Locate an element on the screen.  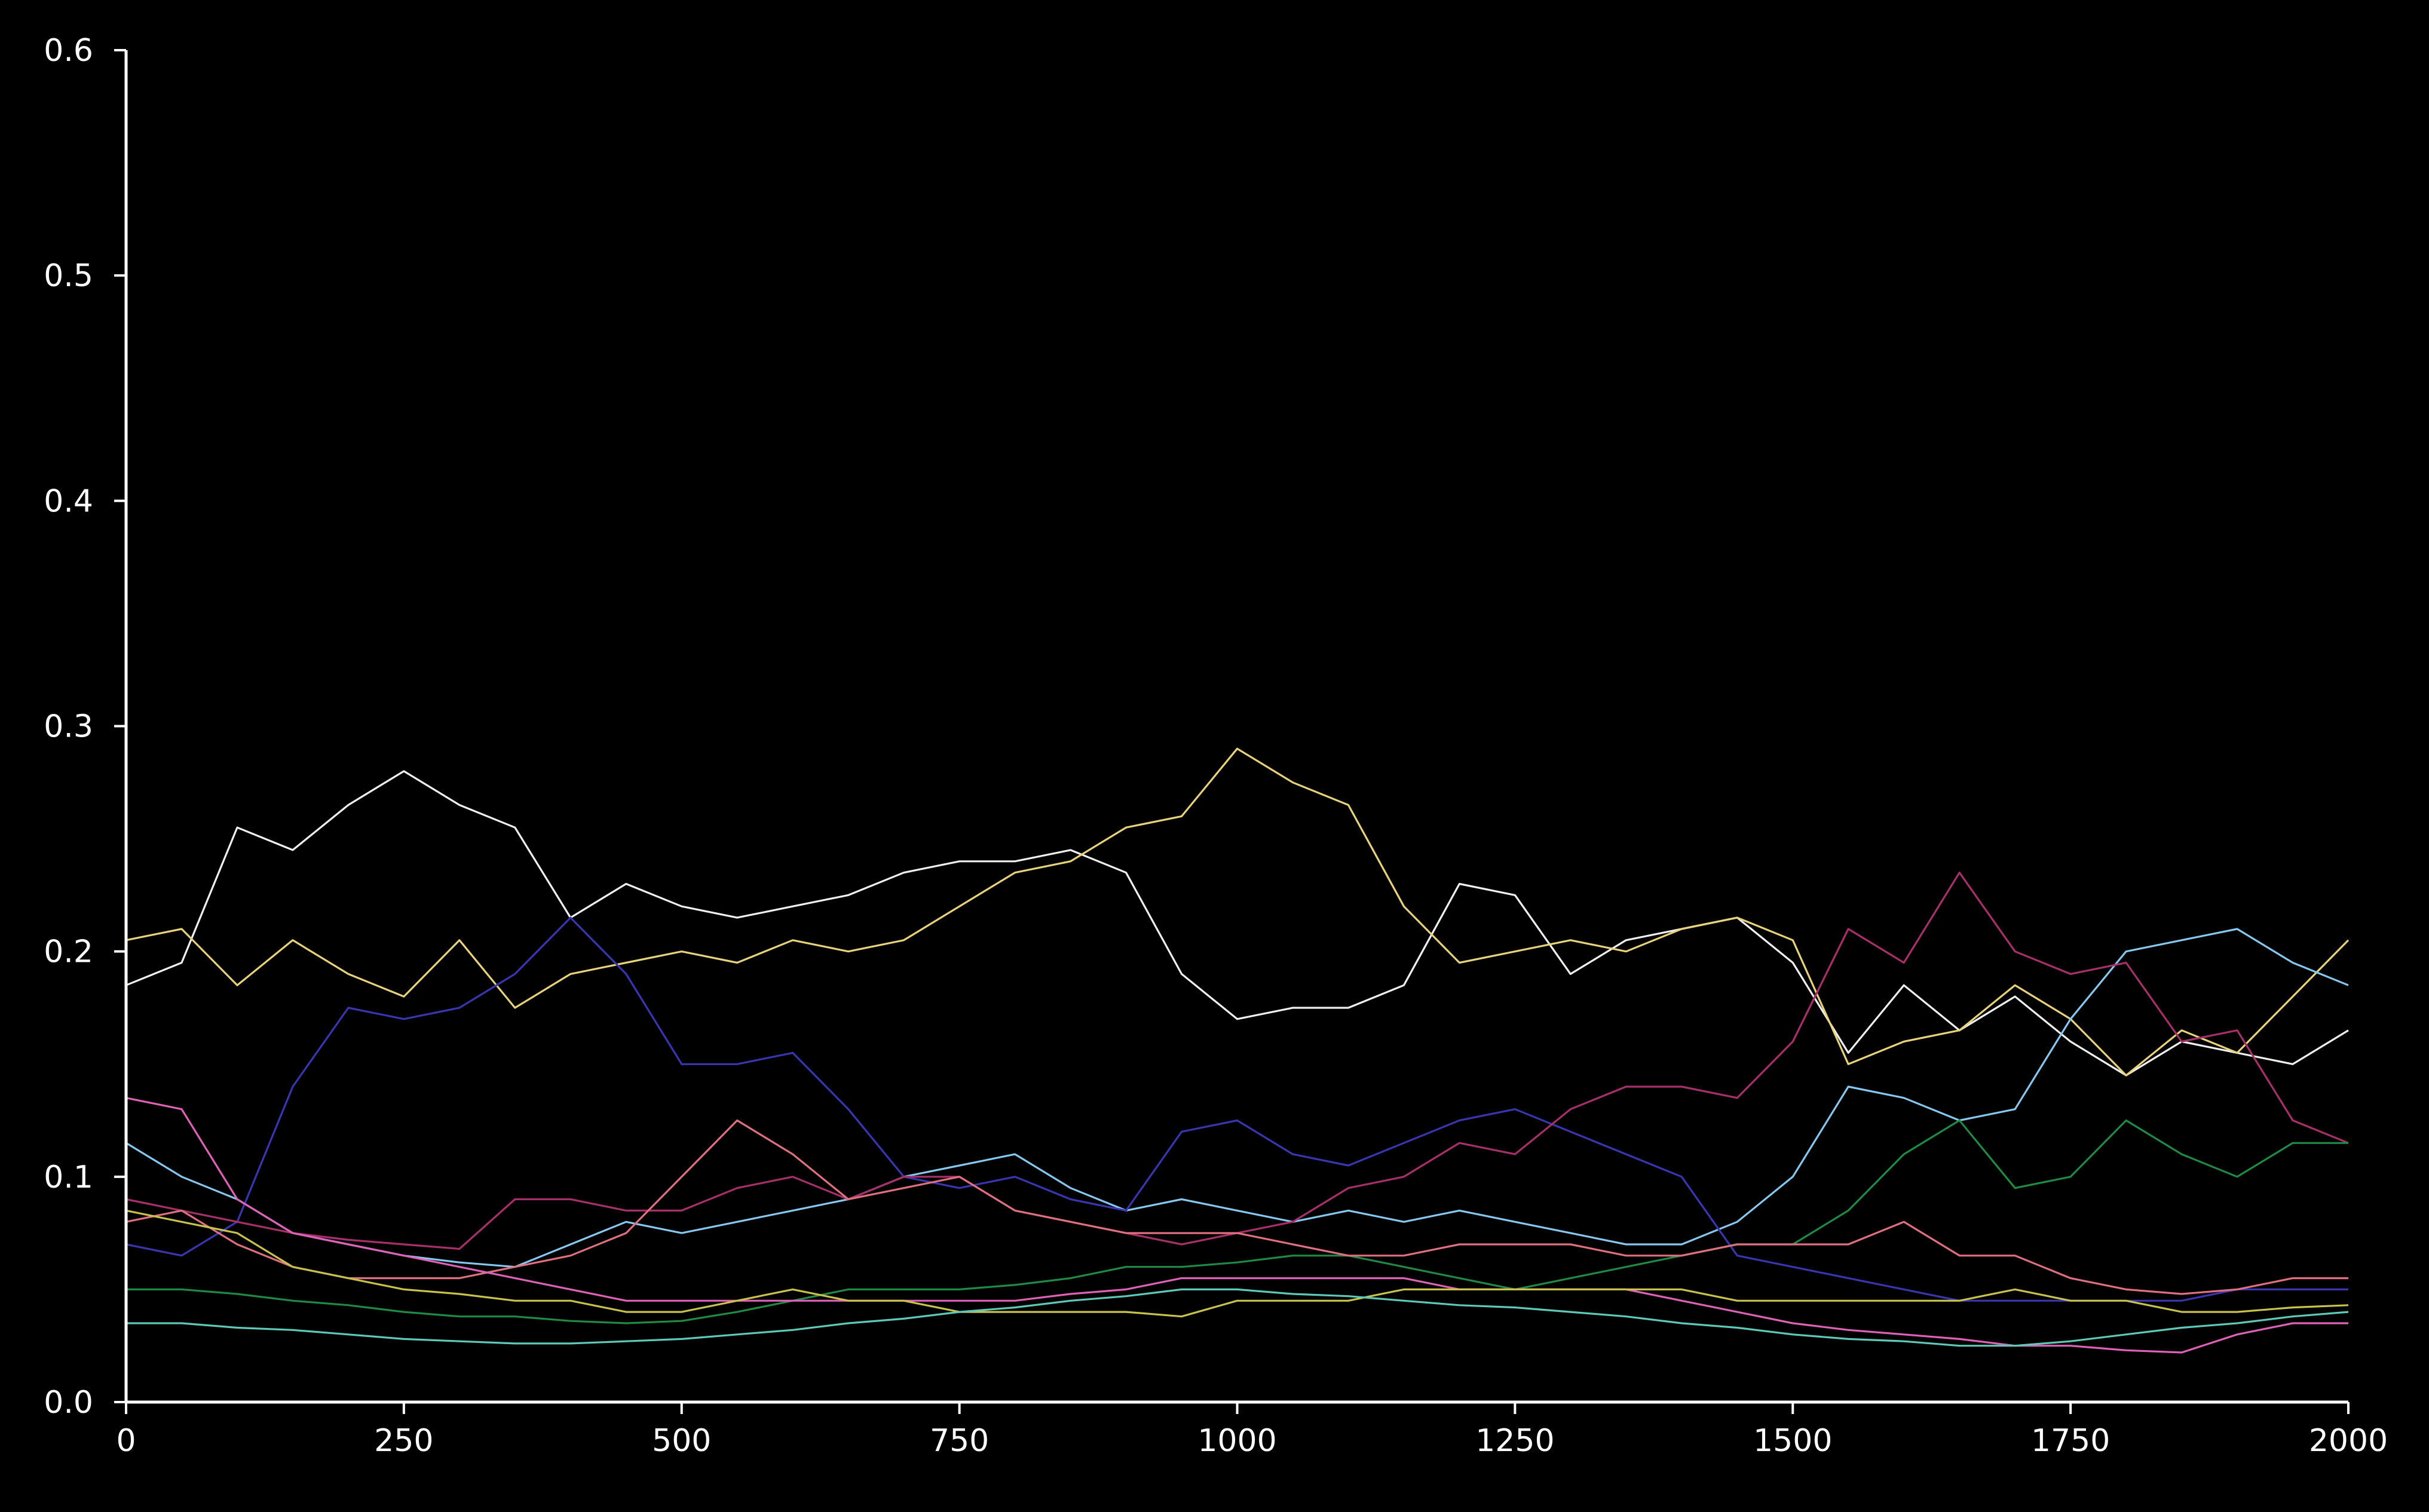
y-tick-label: 0.4 is located at coordinates (68, 501).